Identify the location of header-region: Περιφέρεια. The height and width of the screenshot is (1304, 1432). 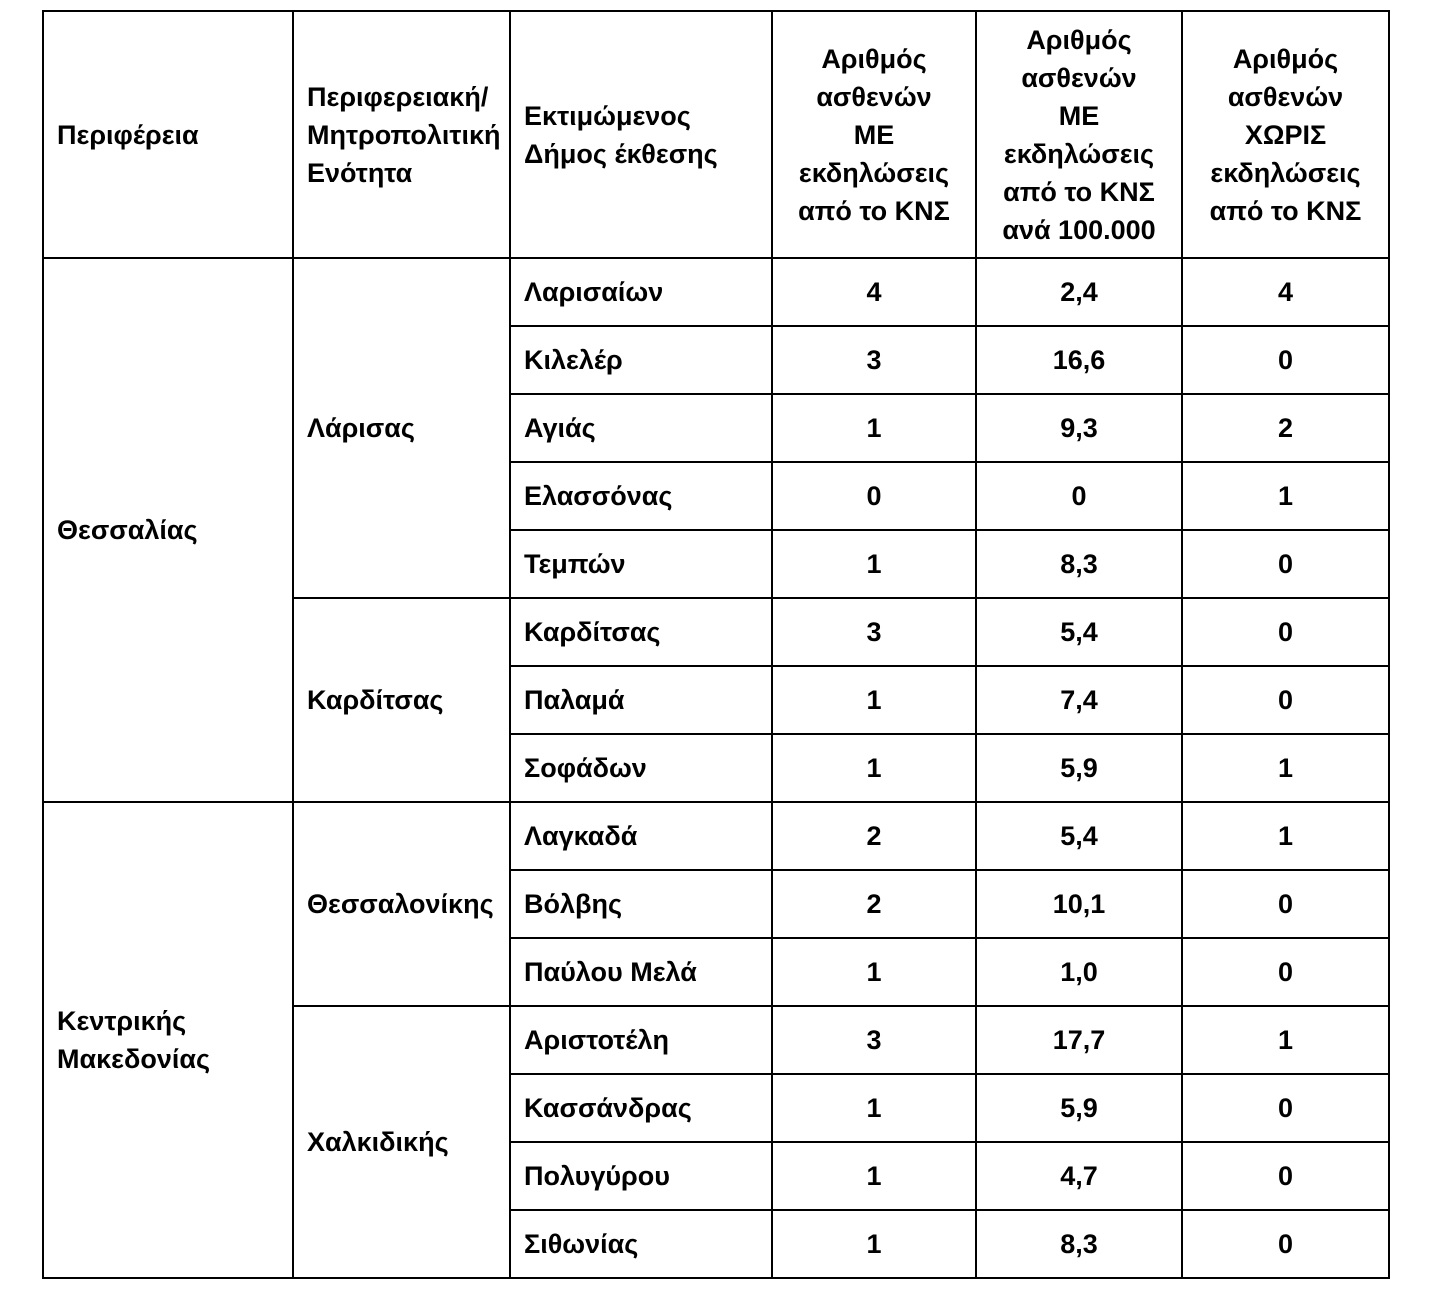
(168, 134).